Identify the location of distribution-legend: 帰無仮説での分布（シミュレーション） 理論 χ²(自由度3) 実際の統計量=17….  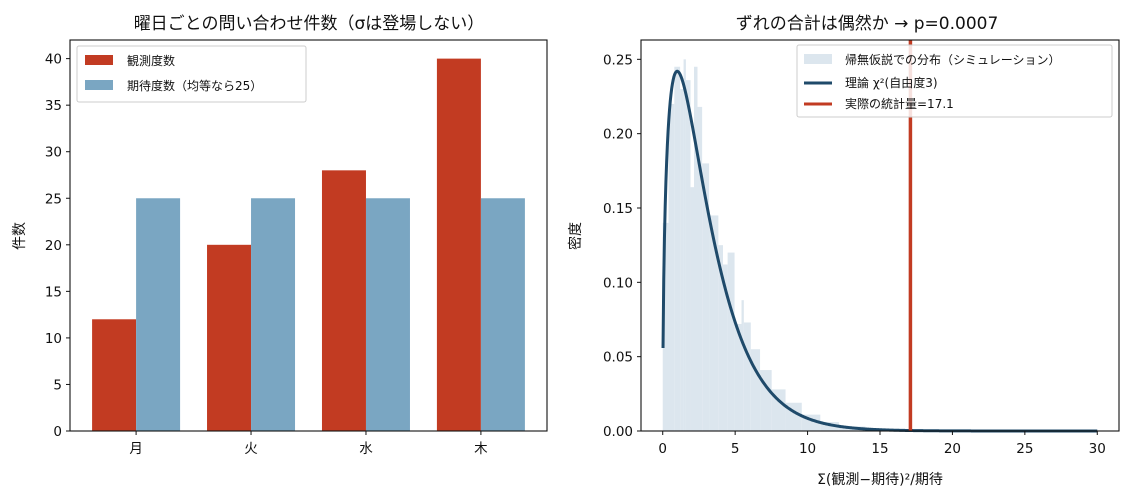
(954, 81).